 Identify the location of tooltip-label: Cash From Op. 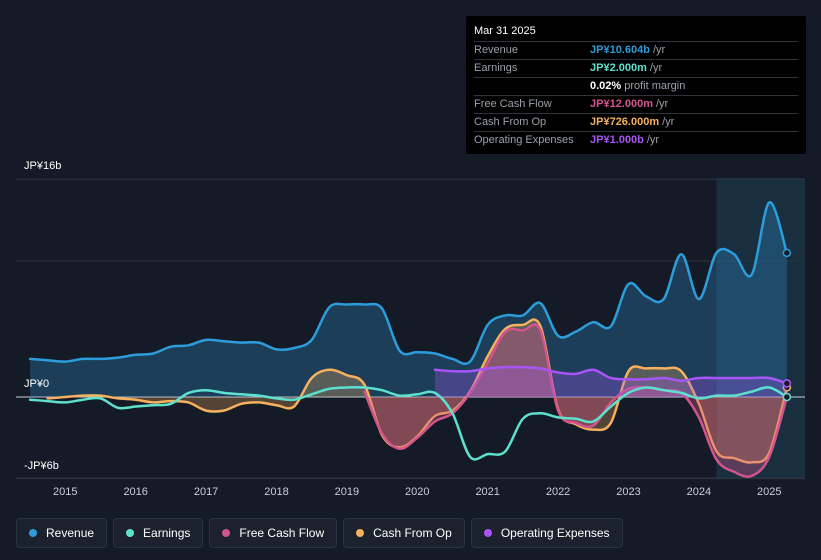
(510, 122).